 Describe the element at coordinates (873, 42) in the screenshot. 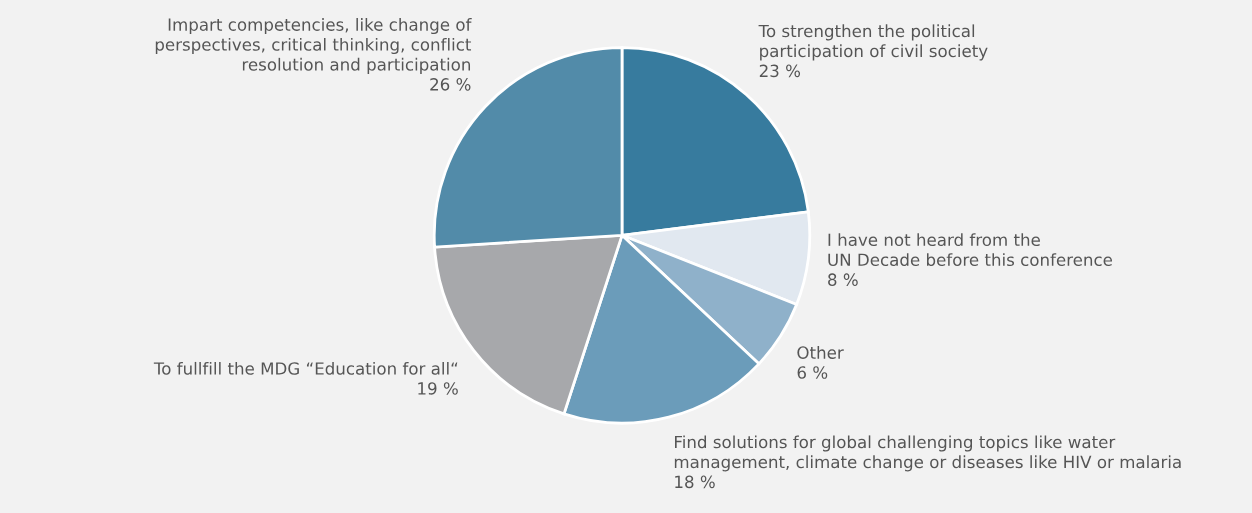

I see `slice-label: To strengthen the political participation of civil society` at that location.